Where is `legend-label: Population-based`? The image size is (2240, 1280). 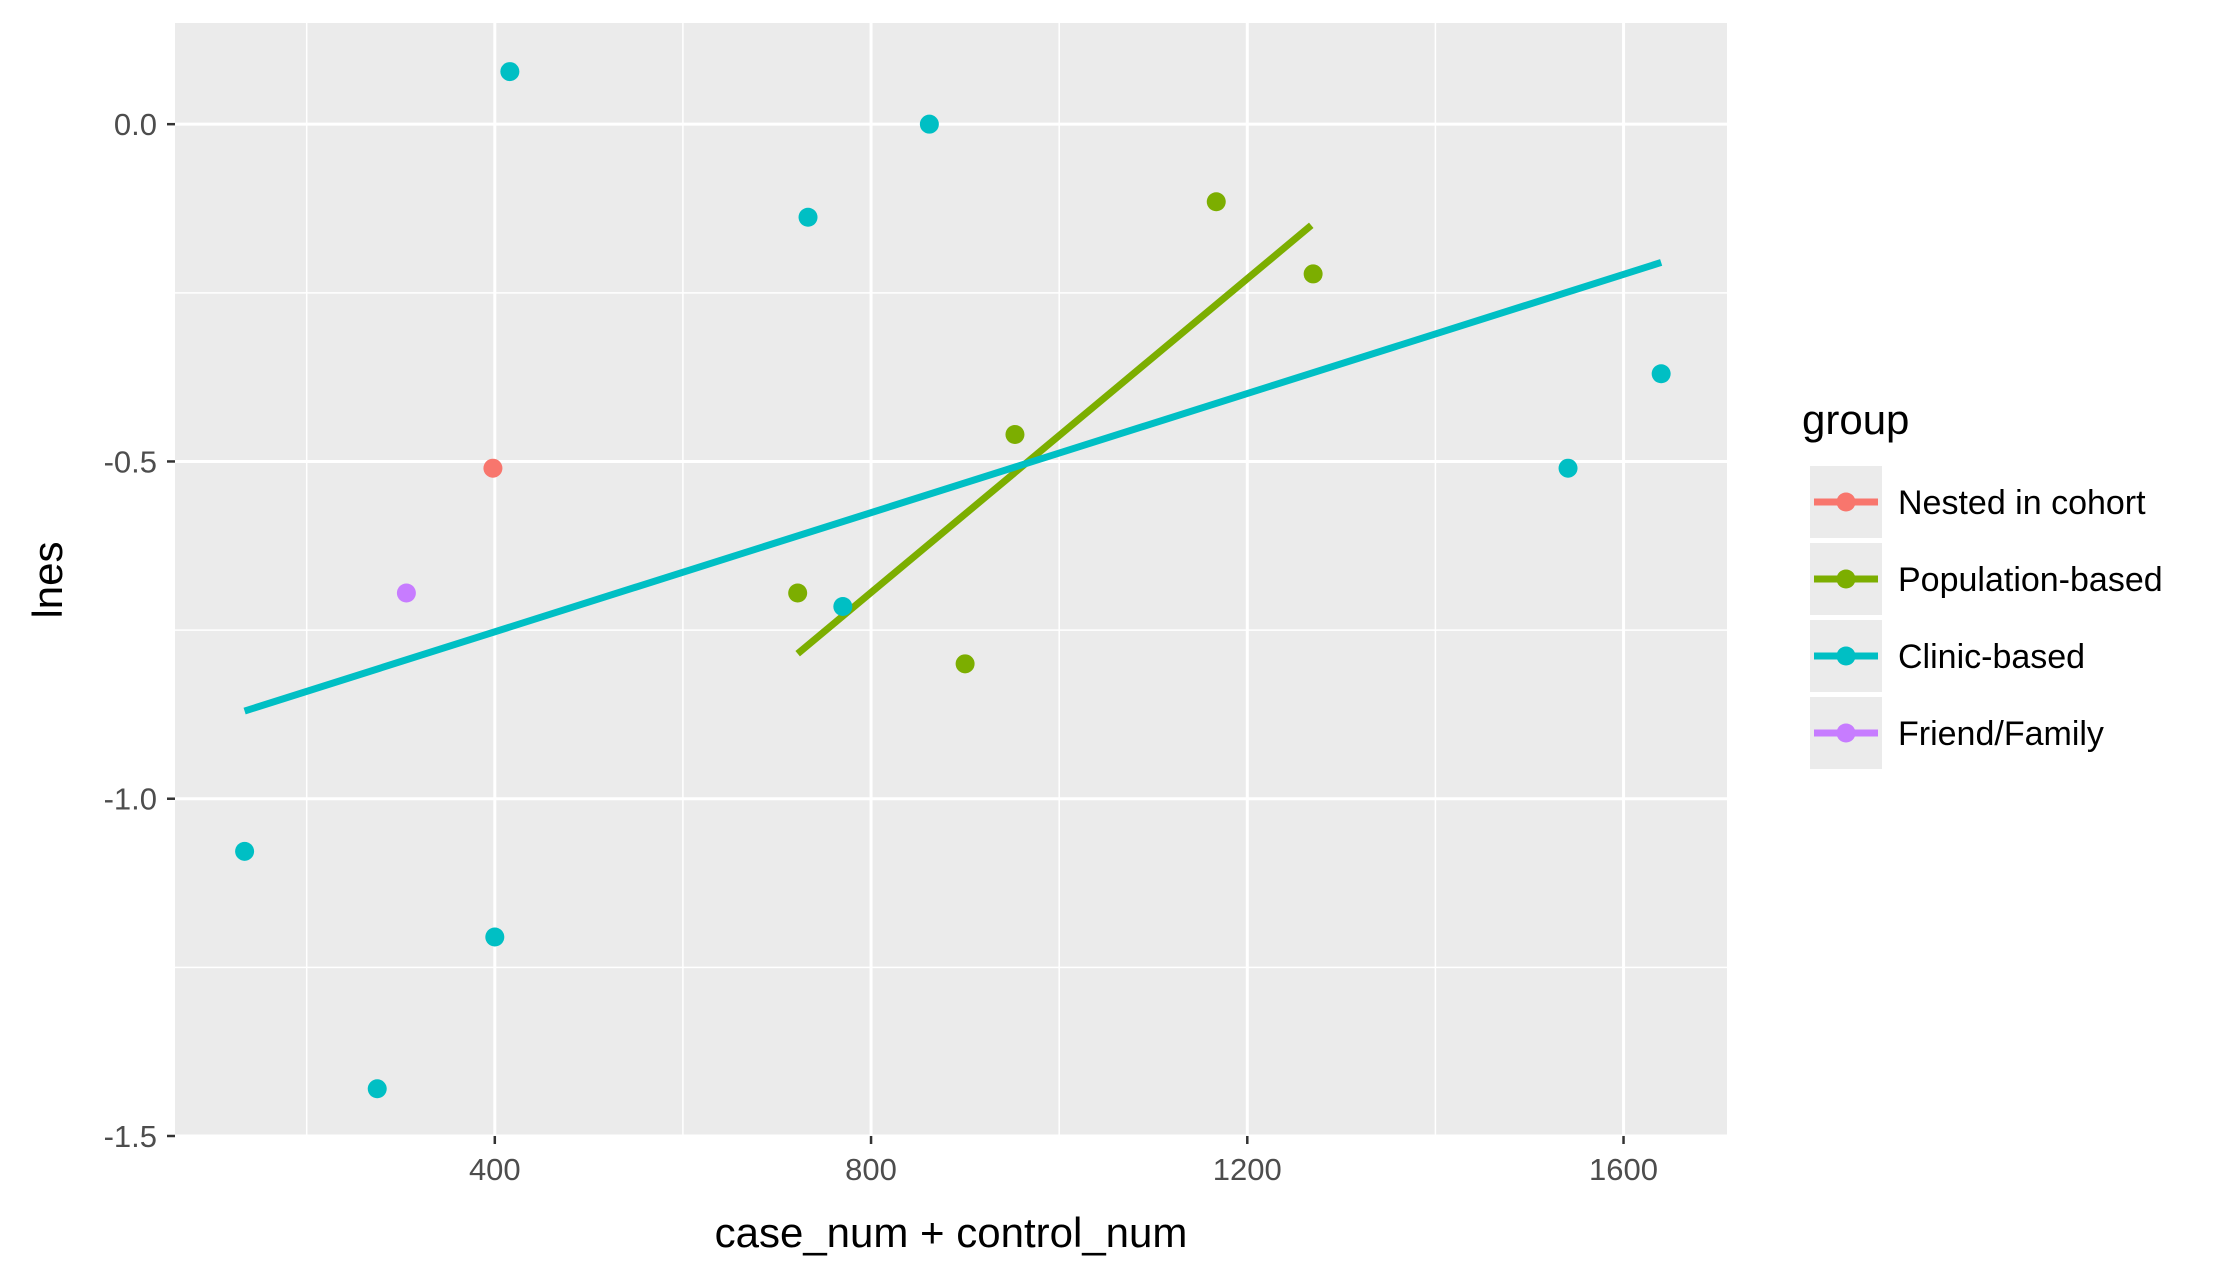
legend-label: Population-based is located at coordinates (2030, 580).